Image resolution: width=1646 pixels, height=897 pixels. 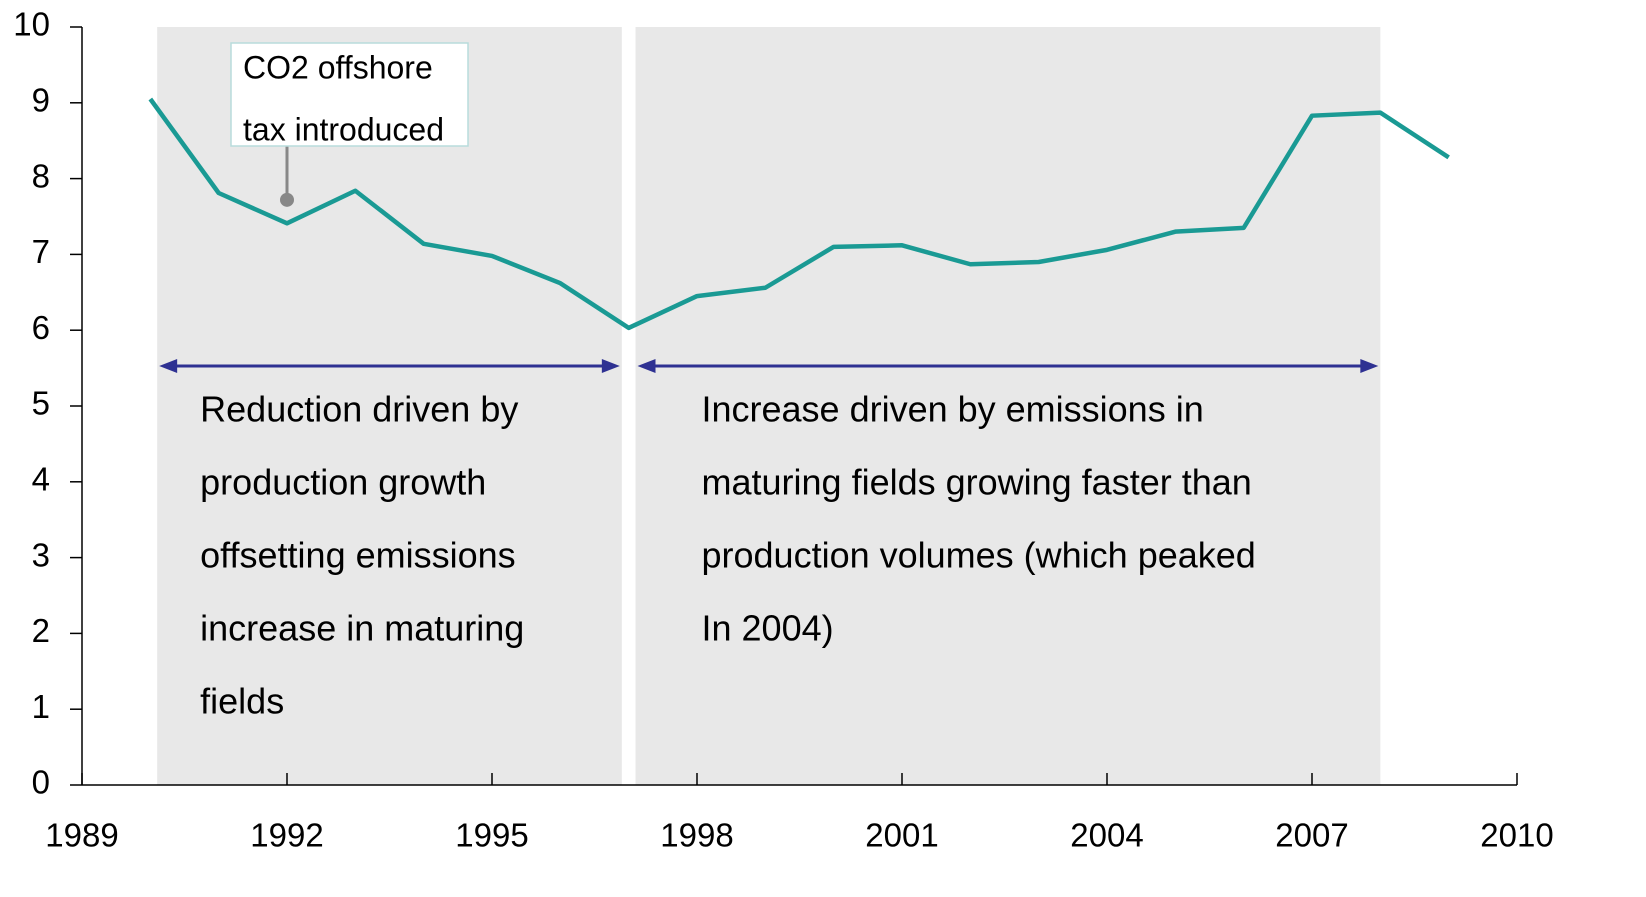 What do you see at coordinates (31, 24) in the screenshot?
I see `y-tick-label: 10` at bounding box center [31, 24].